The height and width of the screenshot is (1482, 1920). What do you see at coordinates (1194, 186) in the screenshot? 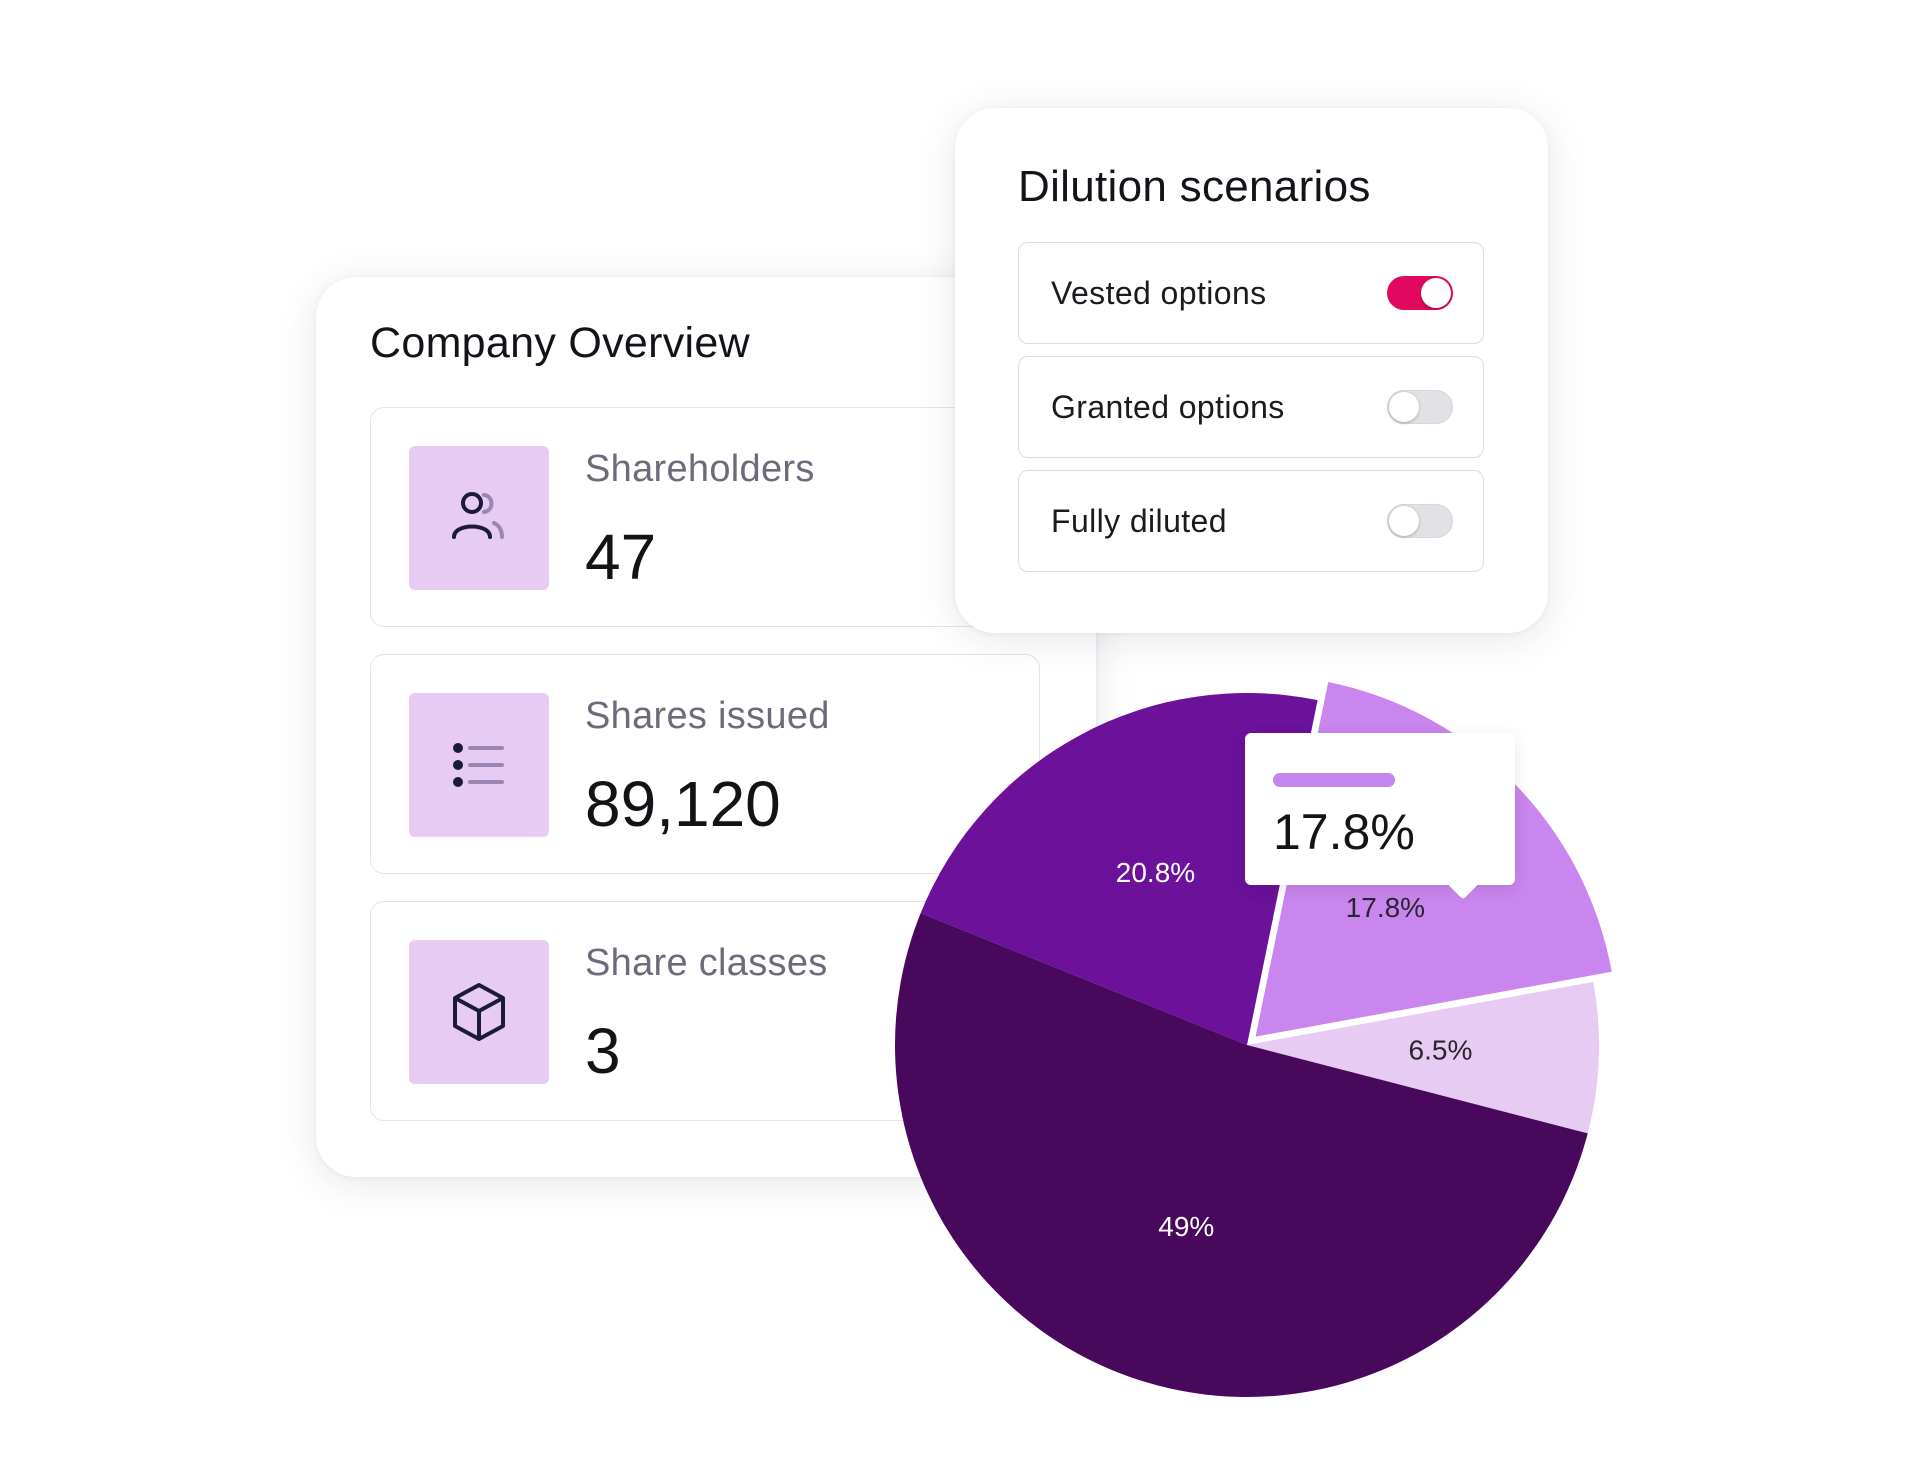
I see `dilution-scenarios-title: Dilution scenarios` at bounding box center [1194, 186].